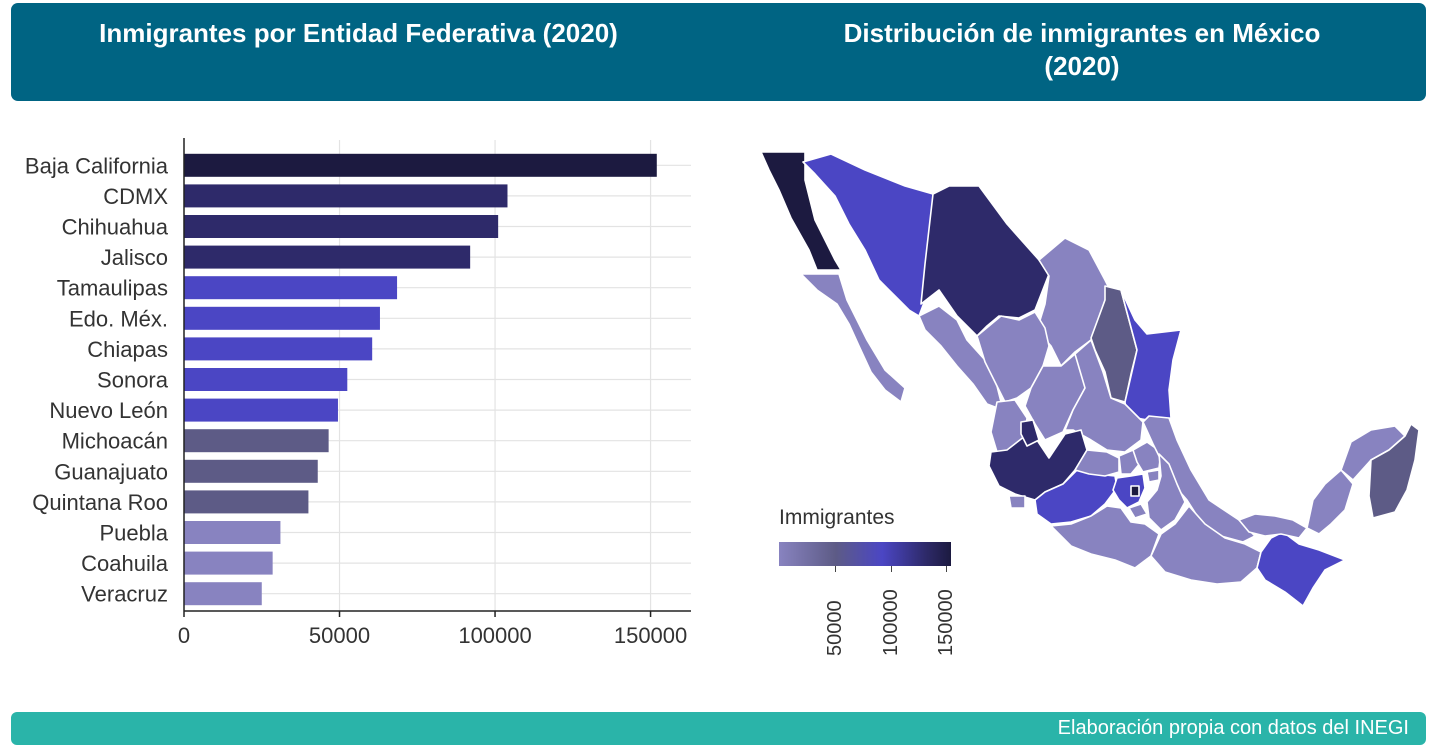 The height and width of the screenshot is (750, 1431). I want to click on bar-chiapas, so click(278, 349).